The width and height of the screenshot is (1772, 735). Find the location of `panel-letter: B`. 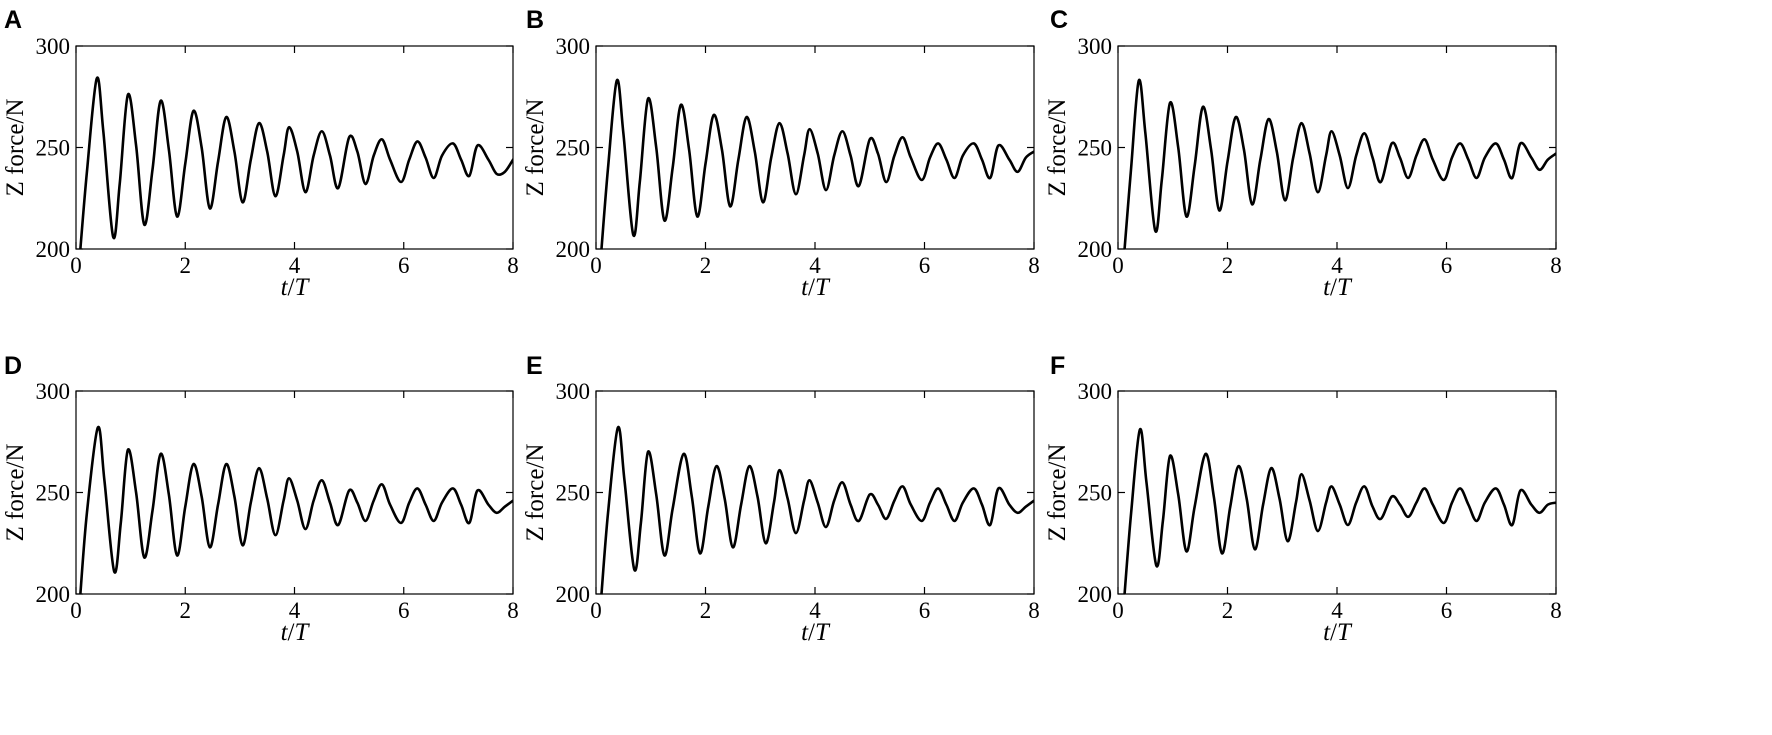

panel-letter: B is located at coordinates (535, 20).